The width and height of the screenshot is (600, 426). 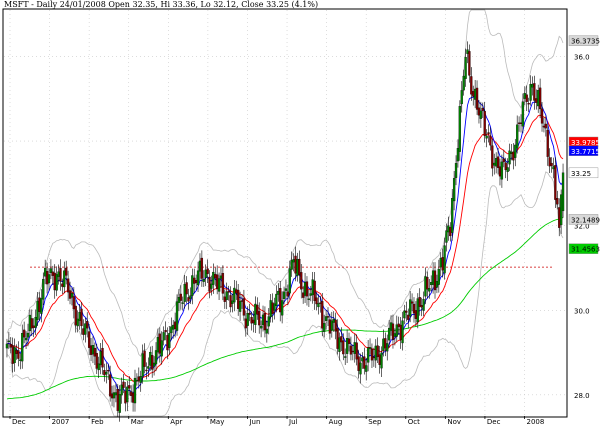 I want to click on x-tick-label: Dec, so click(x=19, y=422).